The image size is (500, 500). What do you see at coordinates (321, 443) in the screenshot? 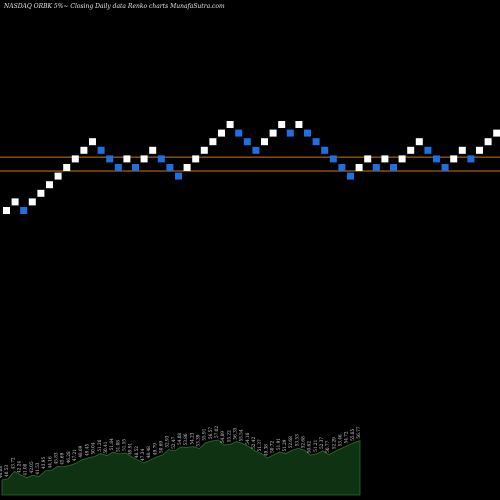
I see `volume-data-label: 52.37` at bounding box center [321, 443].